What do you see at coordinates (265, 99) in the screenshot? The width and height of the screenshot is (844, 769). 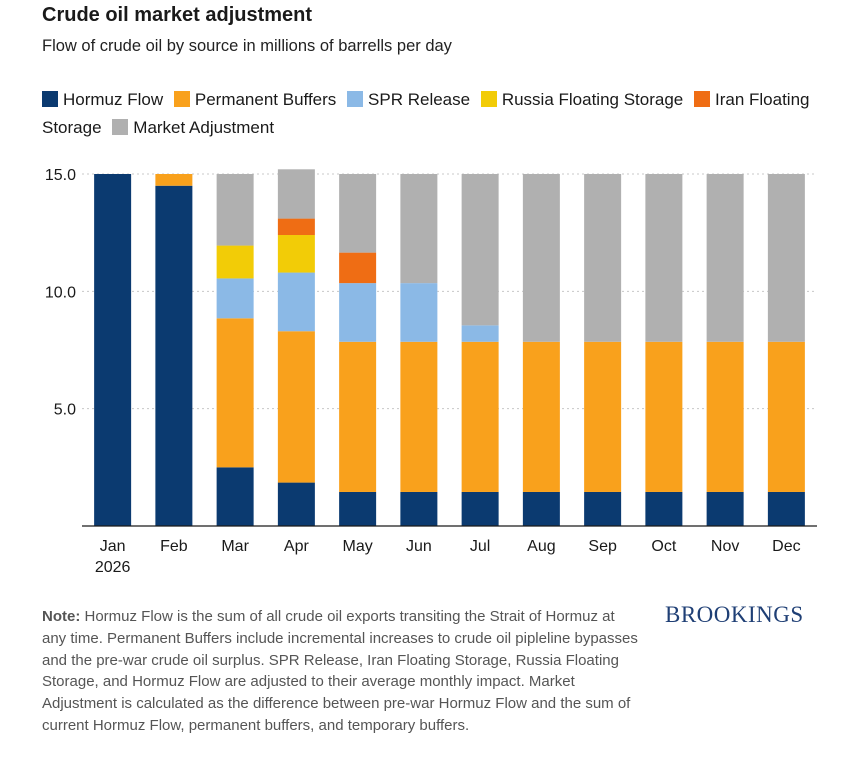 I see `legend-label: Permanent Buffers` at bounding box center [265, 99].